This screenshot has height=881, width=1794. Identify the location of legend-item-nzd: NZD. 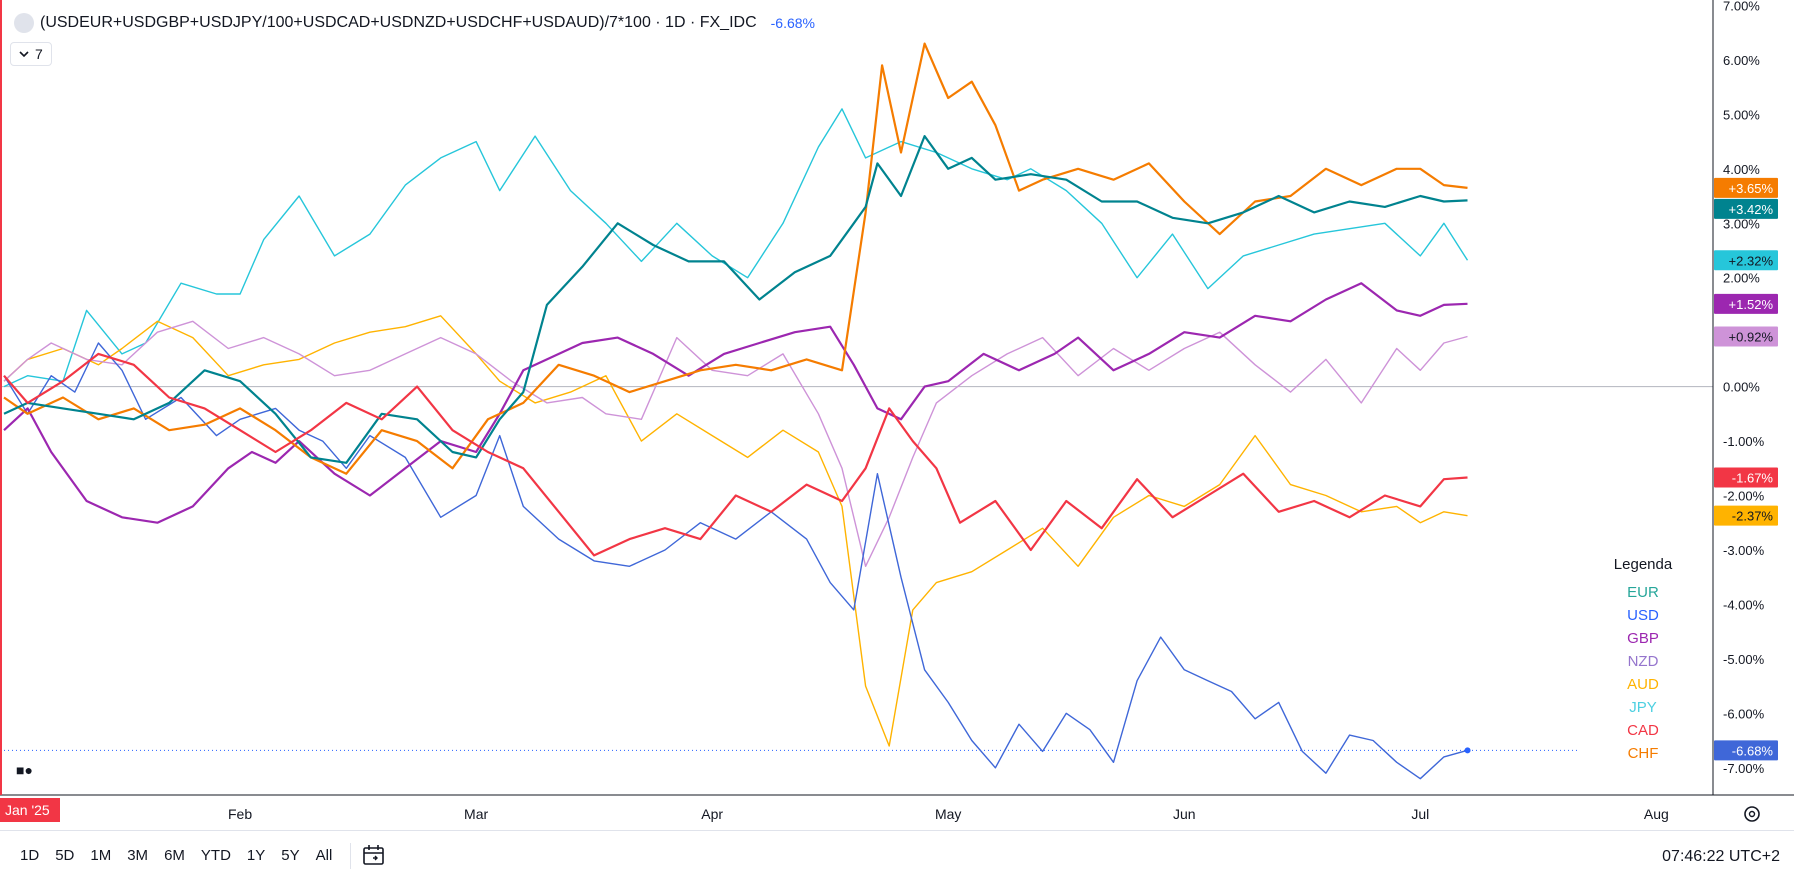
(1643, 661).